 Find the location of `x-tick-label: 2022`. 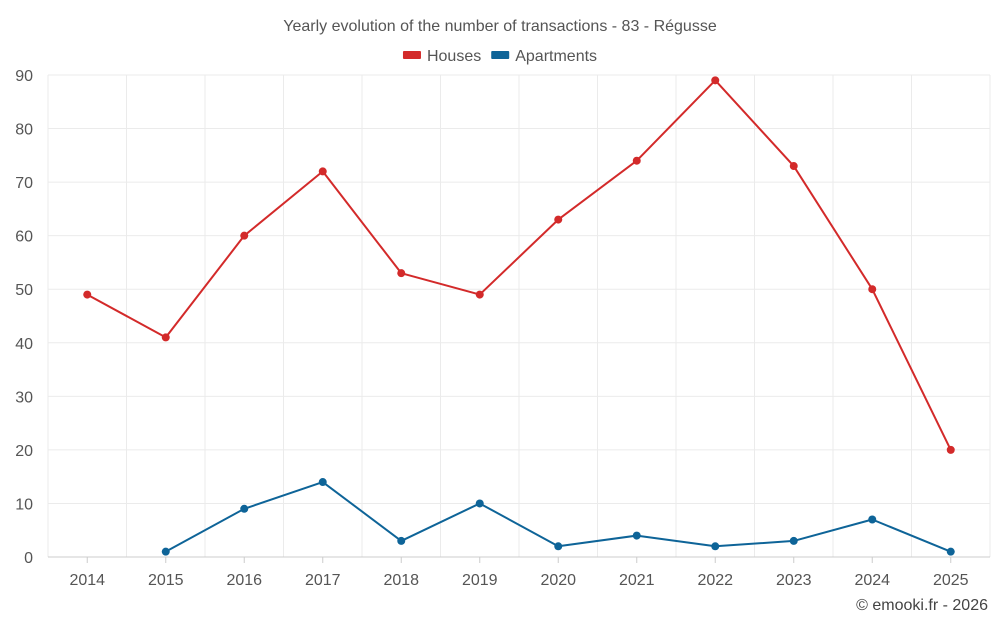

x-tick-label: 2022 is located at coordinates (715, 580).